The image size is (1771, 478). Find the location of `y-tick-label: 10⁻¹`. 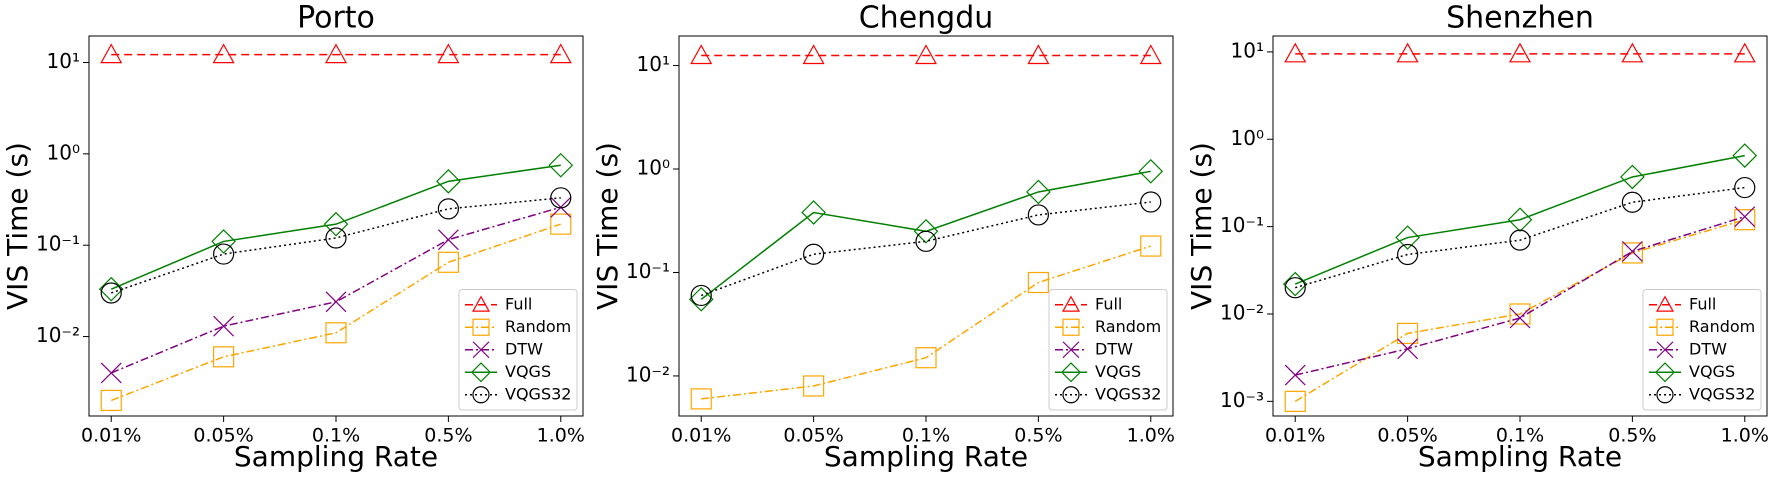

y-tick-label: 10⁻¹ is located at coordinates (1242, 225).